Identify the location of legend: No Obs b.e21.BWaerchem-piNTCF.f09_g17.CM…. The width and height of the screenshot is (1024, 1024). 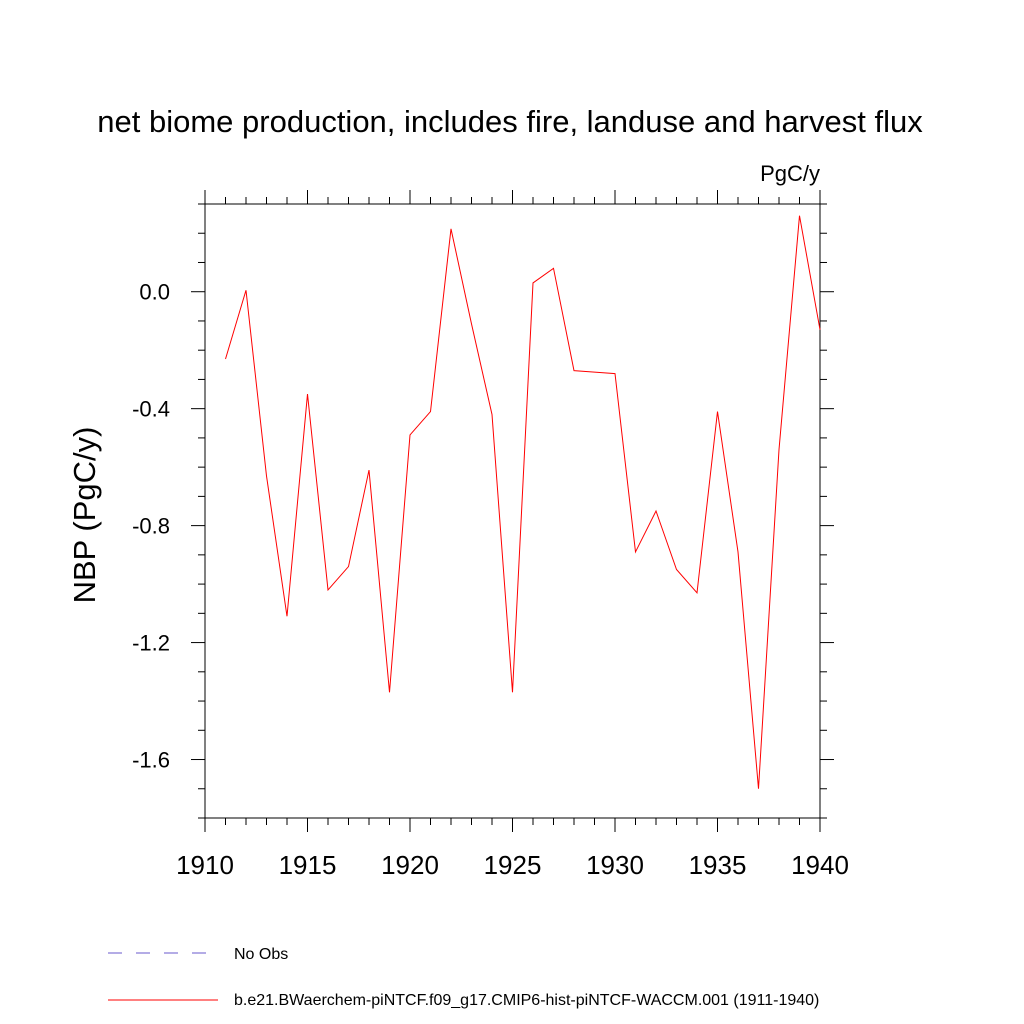
(463, 977).